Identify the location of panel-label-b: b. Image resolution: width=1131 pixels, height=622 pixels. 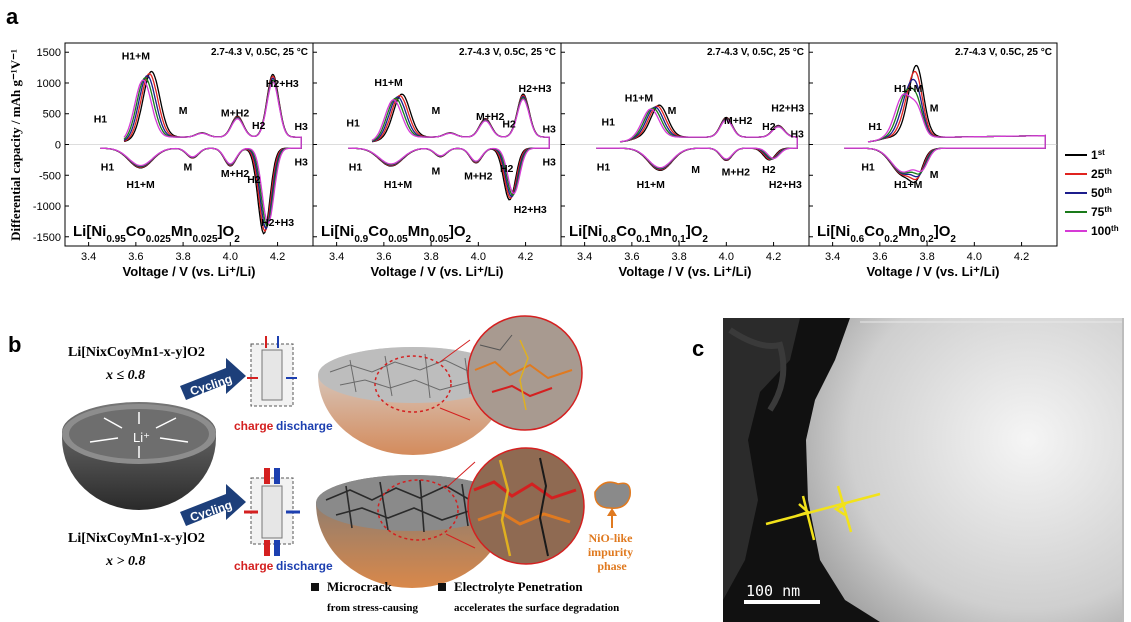
(14, 344).